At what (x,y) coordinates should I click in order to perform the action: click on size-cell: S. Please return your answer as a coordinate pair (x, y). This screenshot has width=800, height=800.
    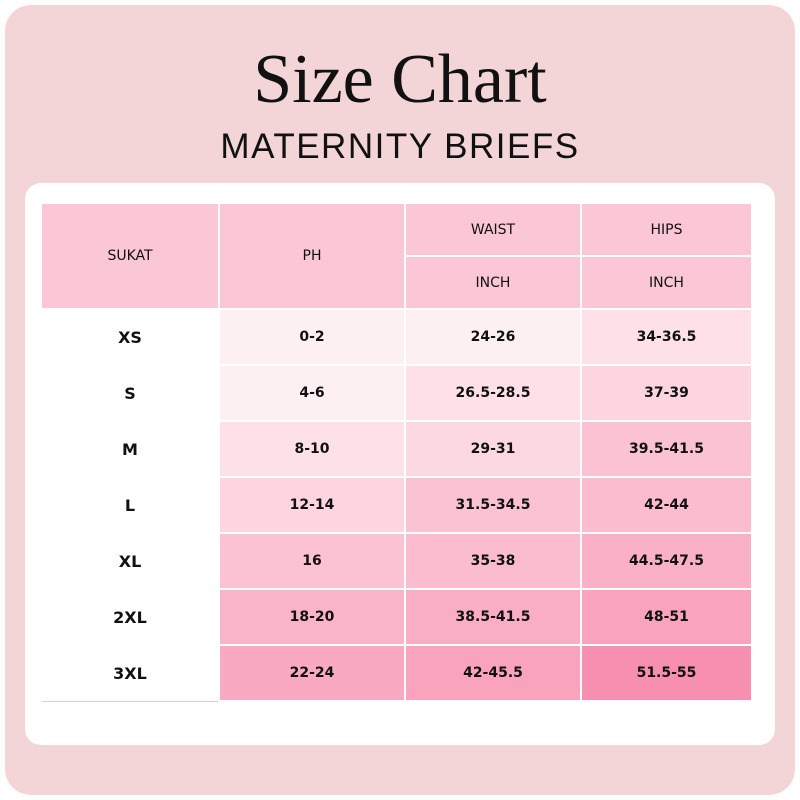
    Looking at the image, I should click on (130, 393).